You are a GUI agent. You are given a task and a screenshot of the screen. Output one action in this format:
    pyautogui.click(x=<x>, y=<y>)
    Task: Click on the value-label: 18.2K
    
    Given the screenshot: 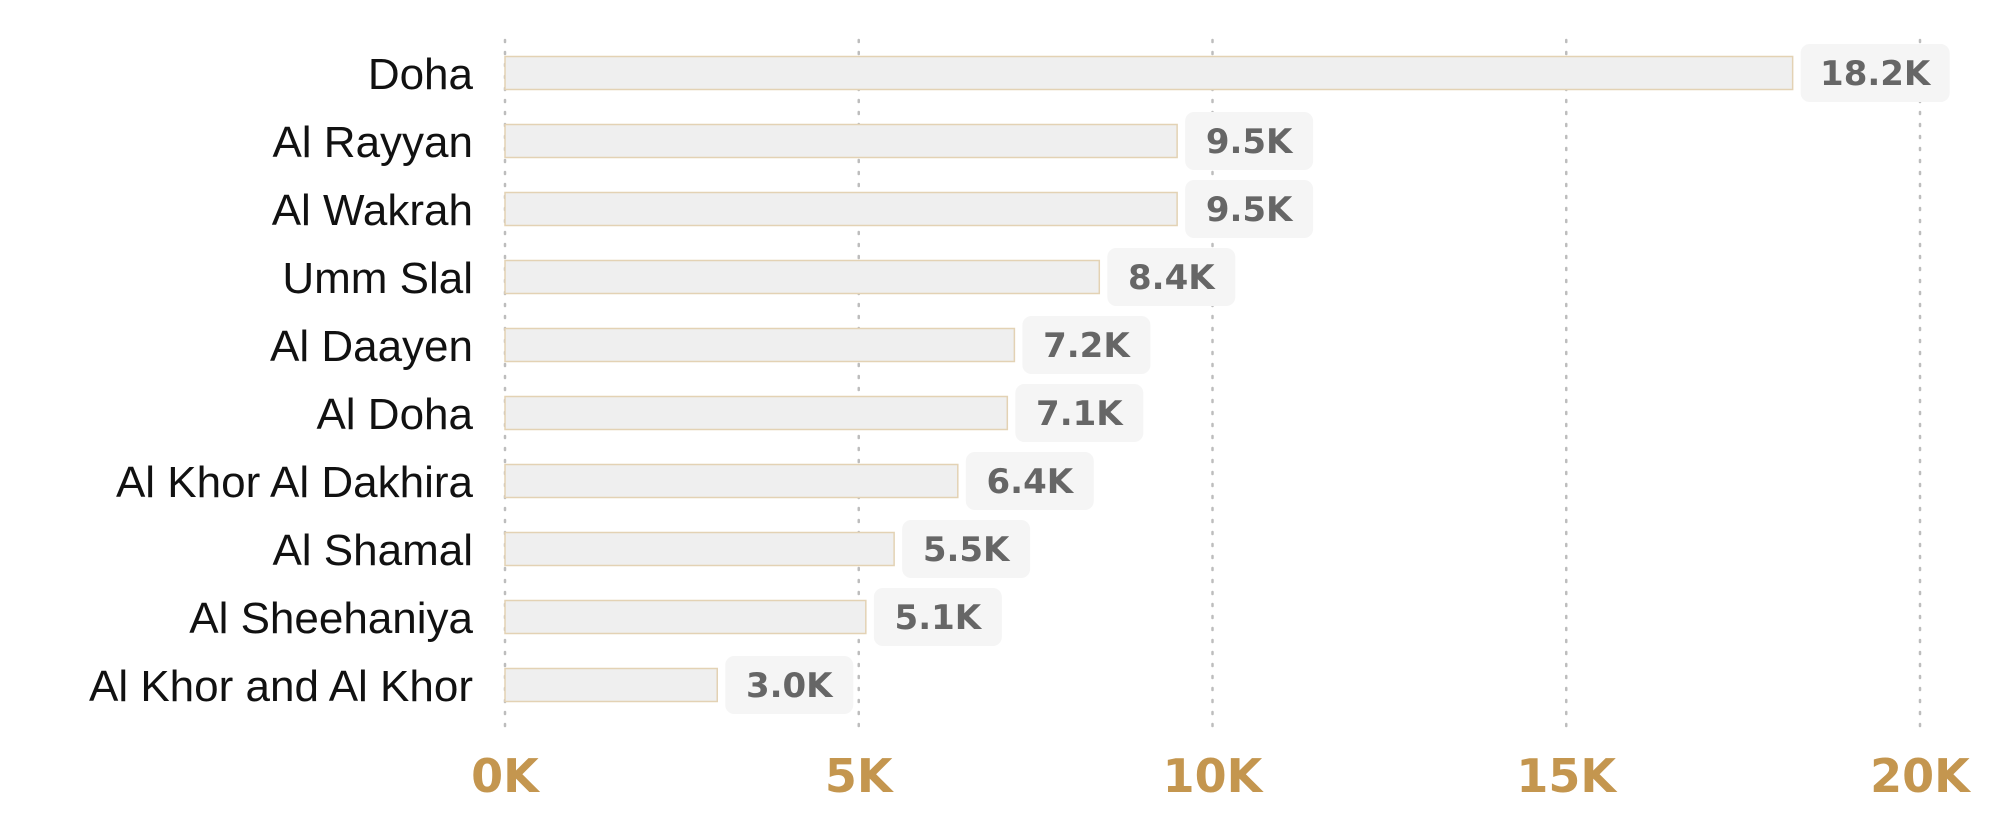 What is the action you would take?
    pyautogui.click(x=1876, y=74)
    